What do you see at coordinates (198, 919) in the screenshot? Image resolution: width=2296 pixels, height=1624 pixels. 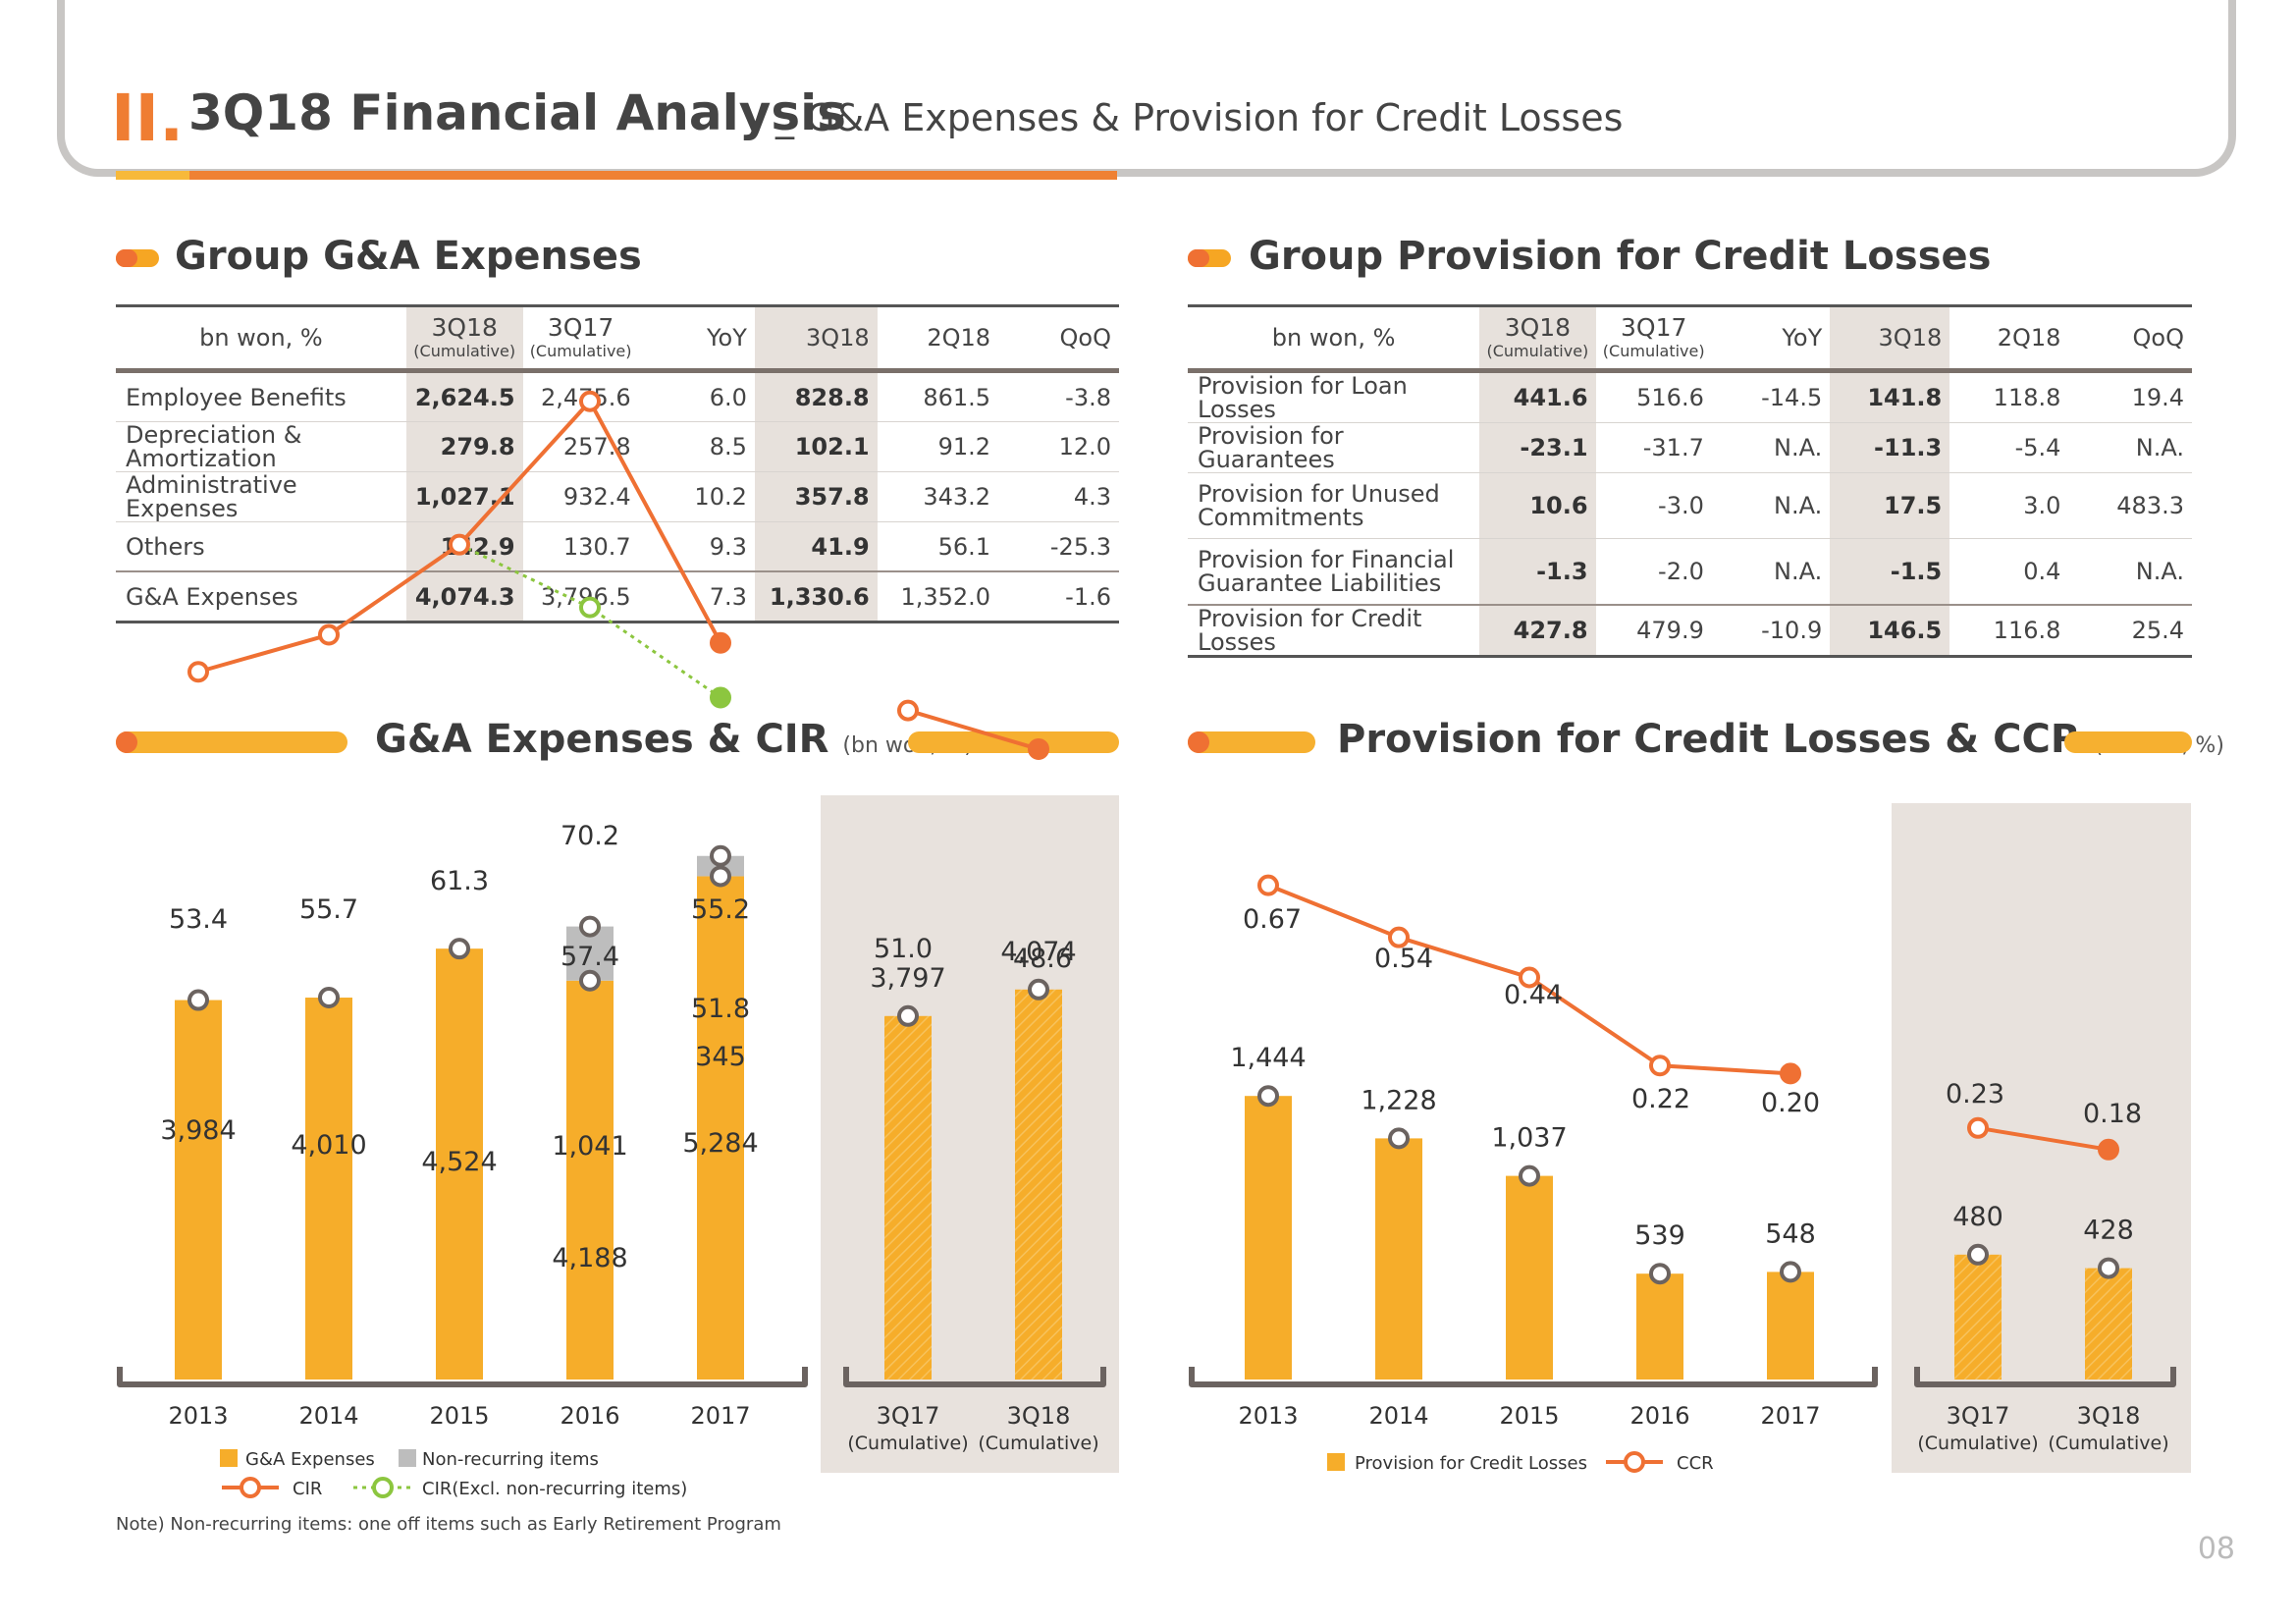 I see `cir-value-label: 53.4` at bounding box center [198, 919].